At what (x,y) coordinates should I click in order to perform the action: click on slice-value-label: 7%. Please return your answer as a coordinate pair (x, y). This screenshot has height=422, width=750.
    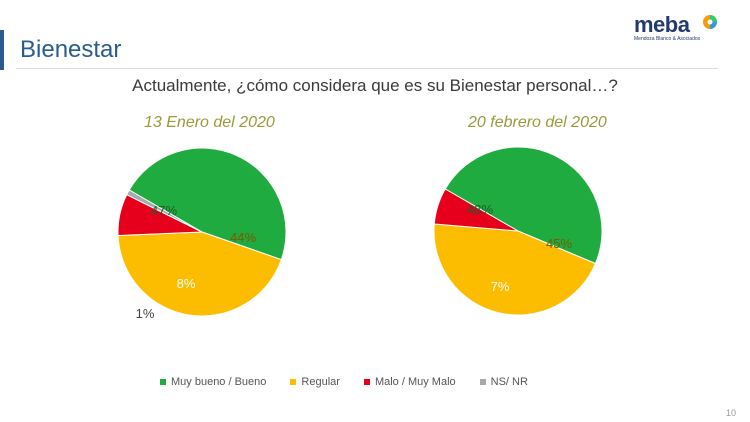
    Looking at the image, I should click on (500, 286).